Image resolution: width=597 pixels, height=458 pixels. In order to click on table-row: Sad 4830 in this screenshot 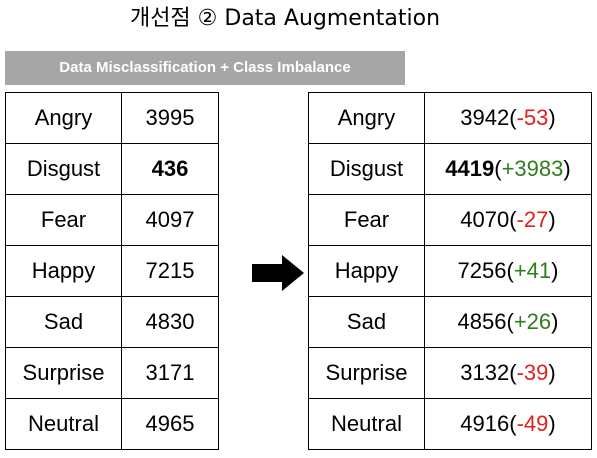, I will do `click(112, 322)`.